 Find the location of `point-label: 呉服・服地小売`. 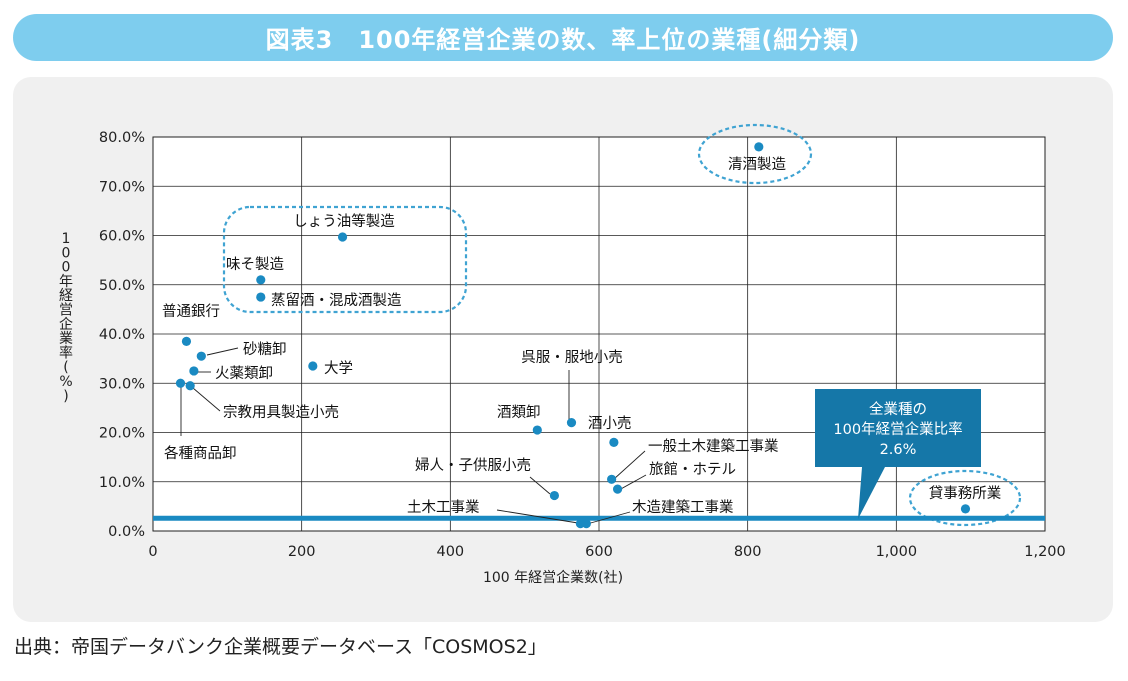

point-label: 呉服・服地小売 is located at coordinates (572, 357).